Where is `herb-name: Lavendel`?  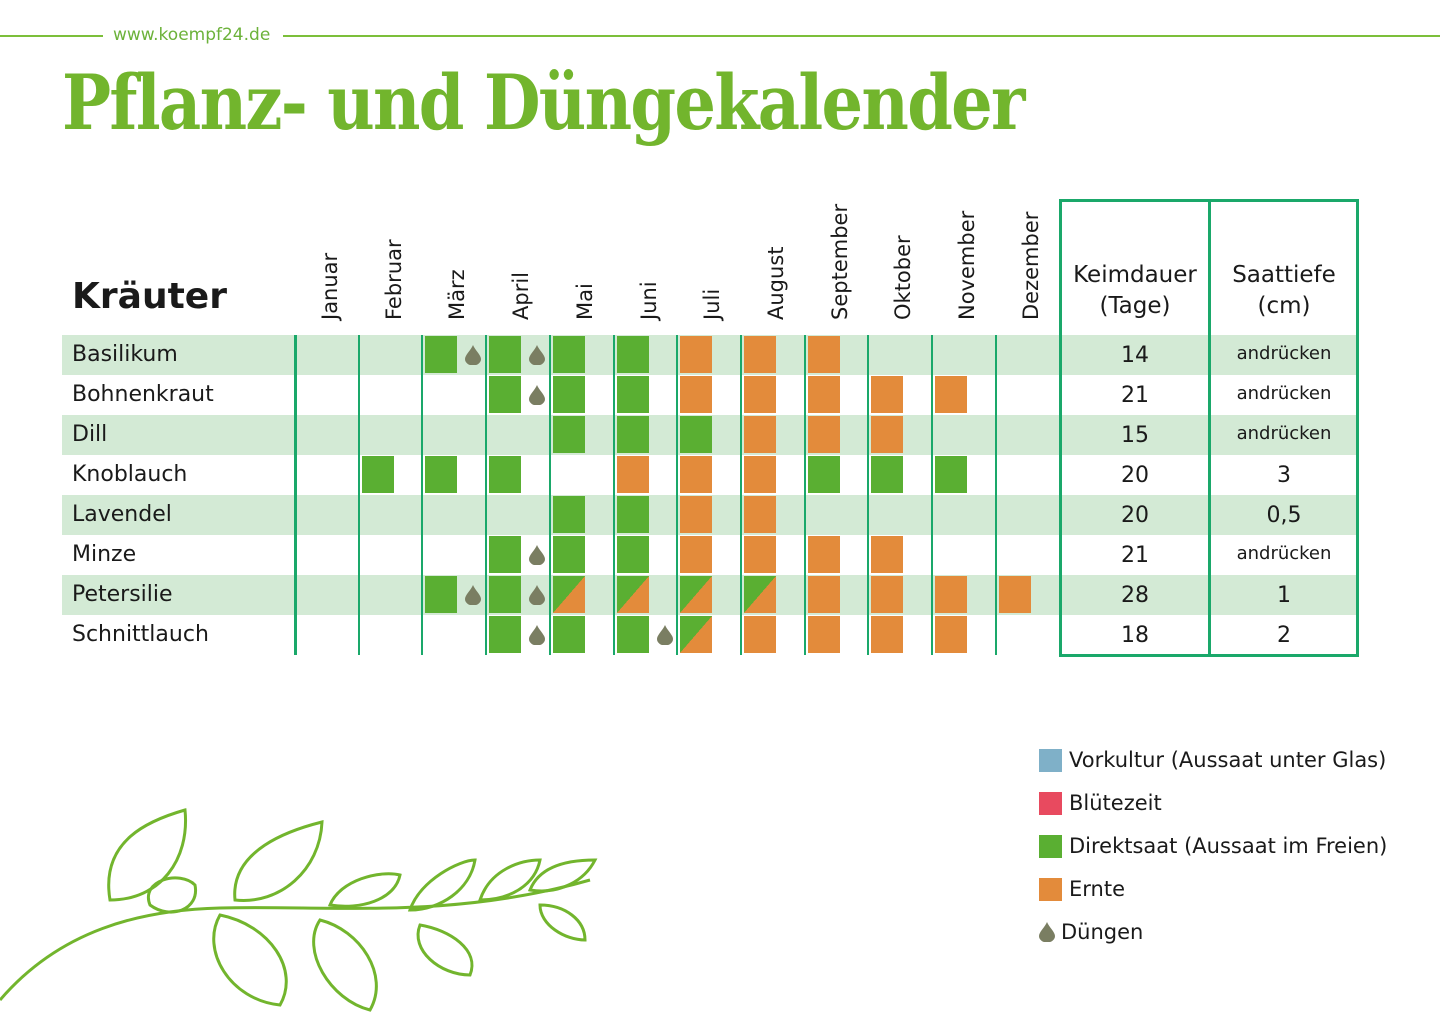
herb-name: Lavendel is located at coordinates (122, 514).